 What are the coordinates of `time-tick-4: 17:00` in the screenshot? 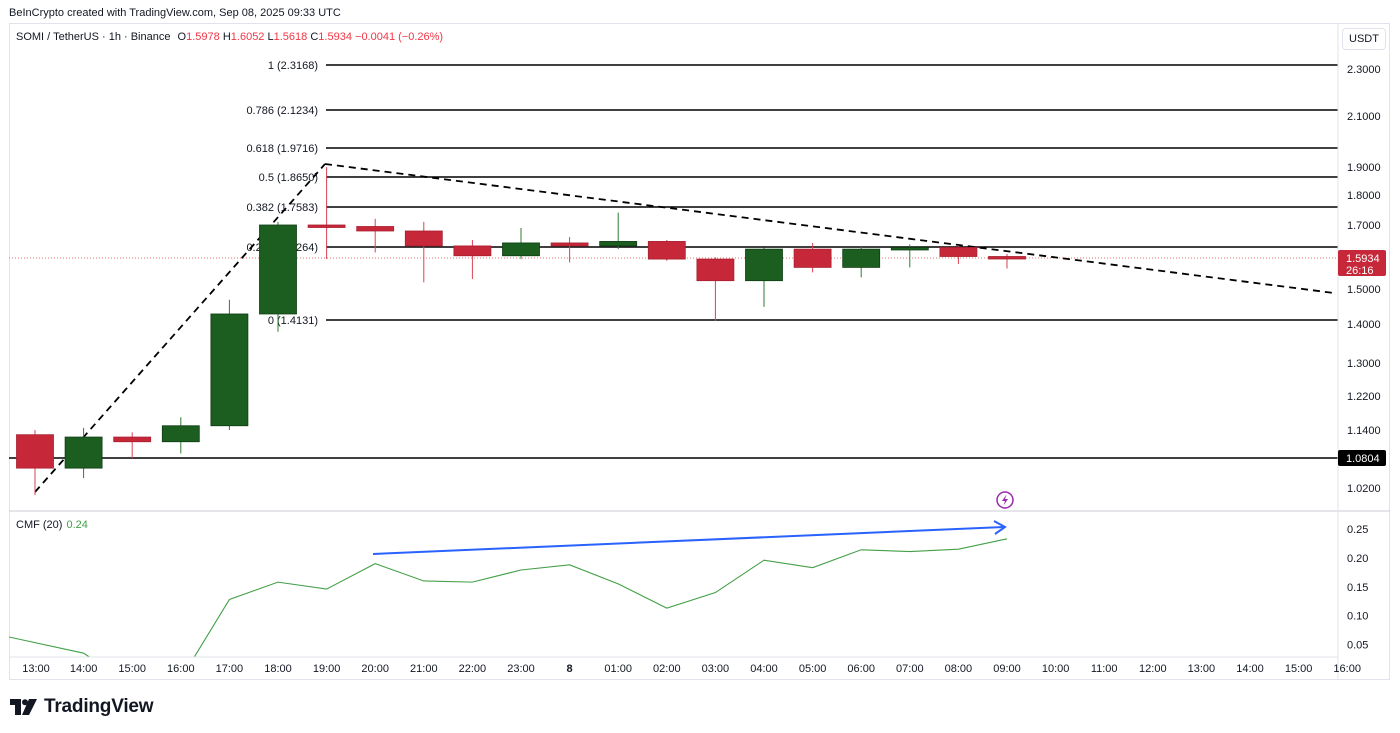 It's located at (230, 669).